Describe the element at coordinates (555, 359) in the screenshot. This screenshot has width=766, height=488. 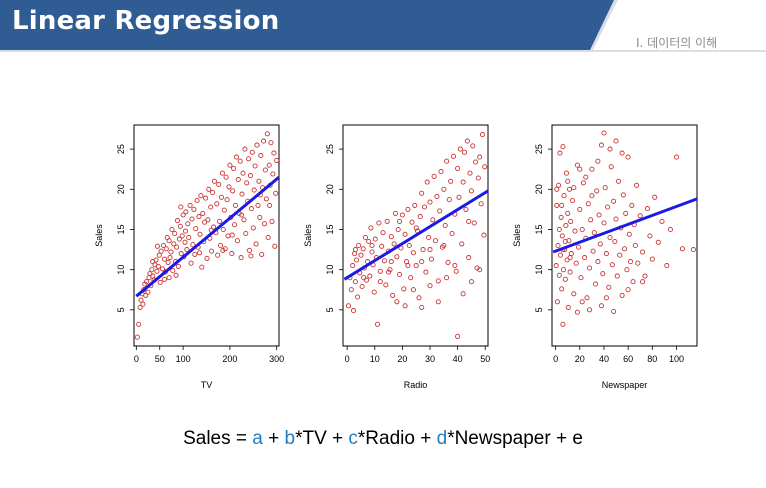
I see `chart-3-x-tick-label: 0` at that location.